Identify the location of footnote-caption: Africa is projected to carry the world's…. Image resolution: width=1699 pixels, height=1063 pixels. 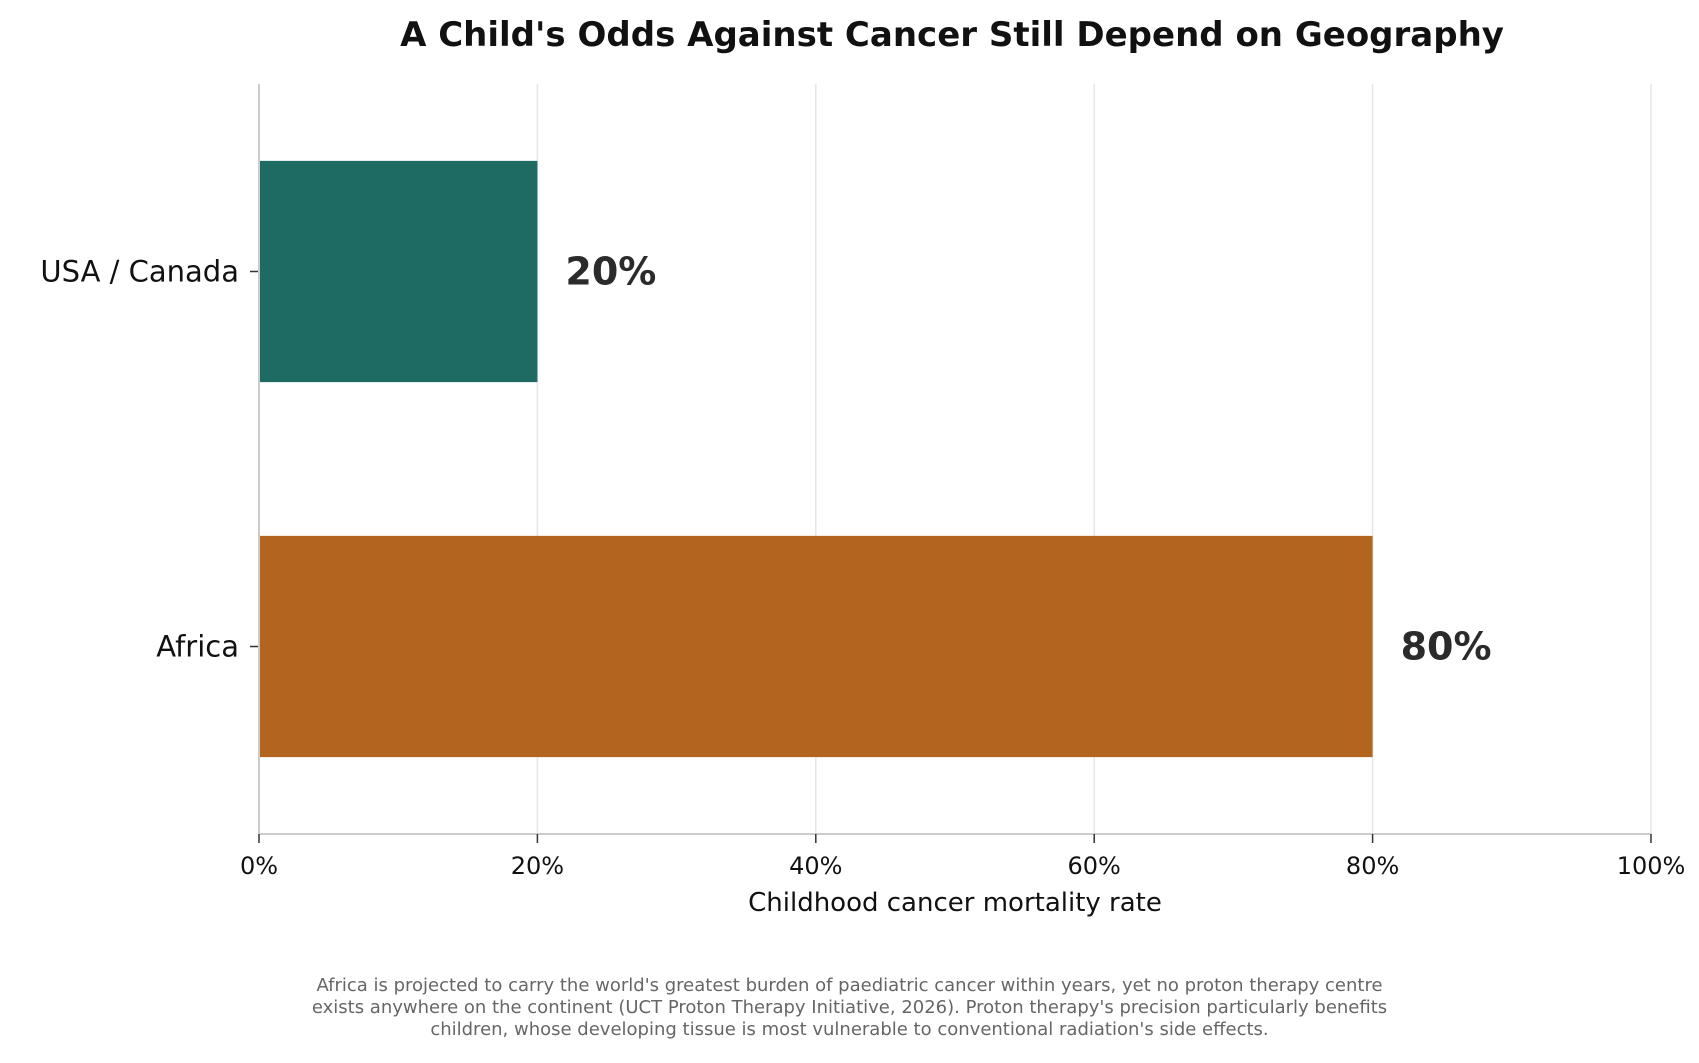
(849, 1008).